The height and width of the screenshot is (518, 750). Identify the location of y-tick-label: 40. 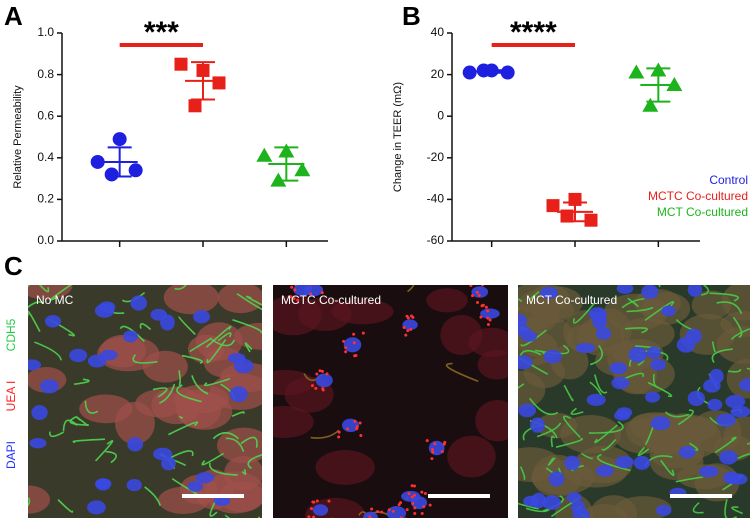
(438, 32).